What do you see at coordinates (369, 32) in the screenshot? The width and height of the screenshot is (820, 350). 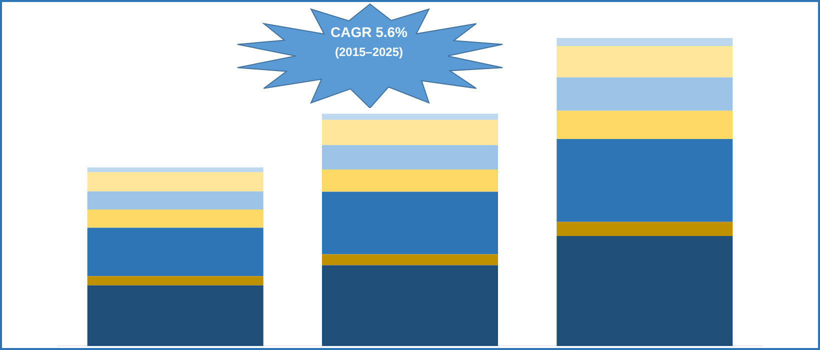 I see `annotation: CAGR 5.6%` at bounding box center [369, 32].